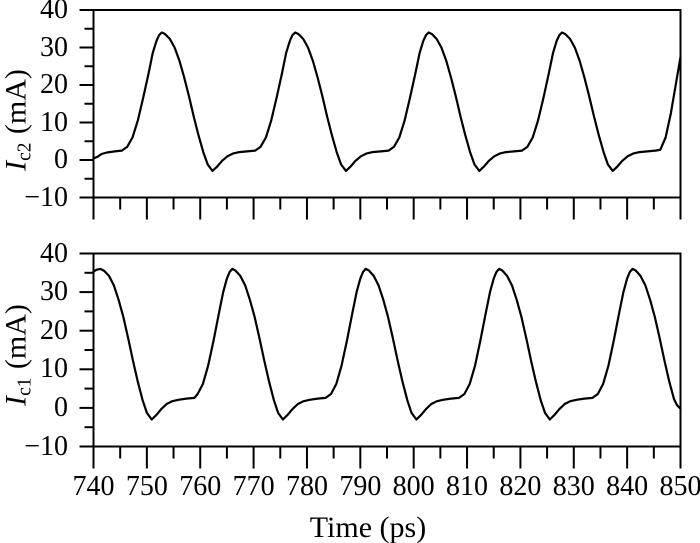 The width and height of the screenshot is (700, 543). What do you see at coordinates (54, 12) in the screenshot?
I see `y-tick-label-ic2: 40` at bounding box center [54, 12].